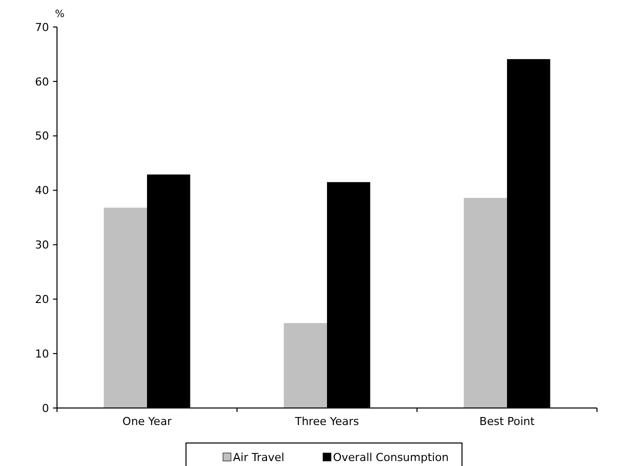  Describe the element at coordinates (507, 421) in the screenshot. I see `x-tick-label: Best Point` at that location.